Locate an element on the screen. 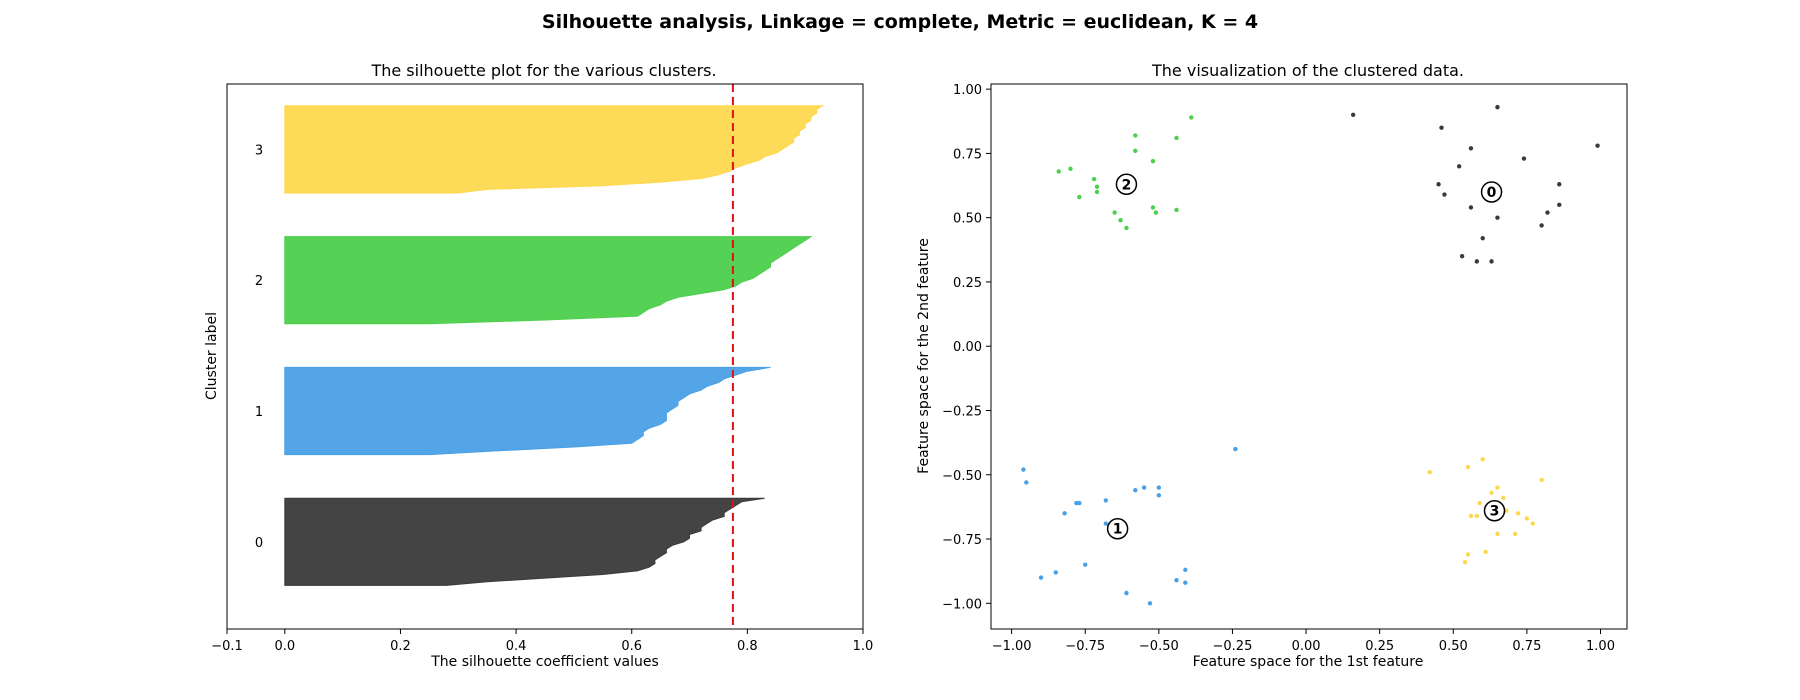 The width and height of the screenshot is (1800, 700). scatter-y-tick-label: −1.00 is located at coordinates (962, 604).